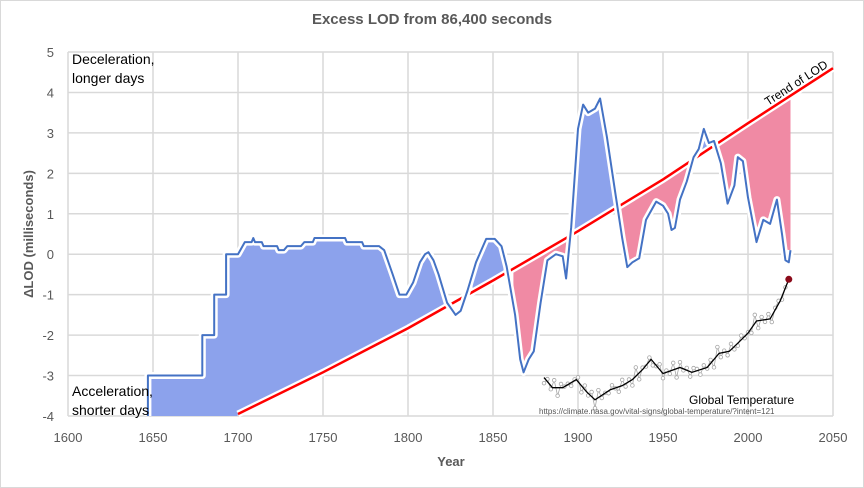 This screenshot has height=488, width=864. What do you see at coordinates (296, 327) in the screenshot?
I see `above-trend-fill` at bounding box center [296, 327].